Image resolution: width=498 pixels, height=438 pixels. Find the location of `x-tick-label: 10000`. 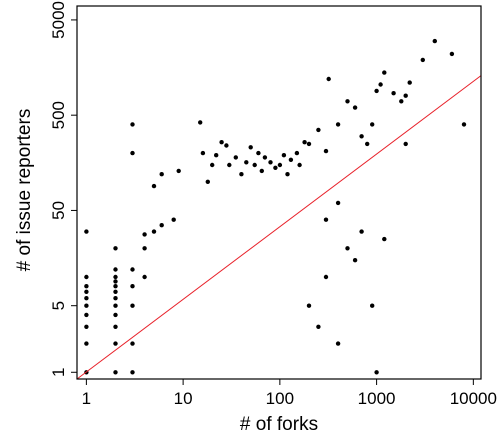

x-tick-label: 10000 is located at coordinates (473, 398).